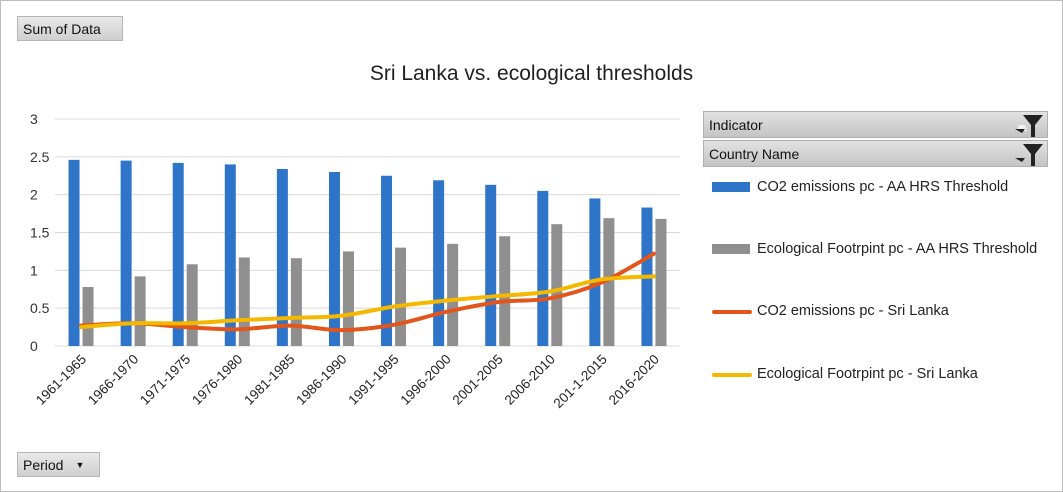 This screenshot has height=492, width=1063. I want to click on y-tick-label: 0, so click(34, 346).